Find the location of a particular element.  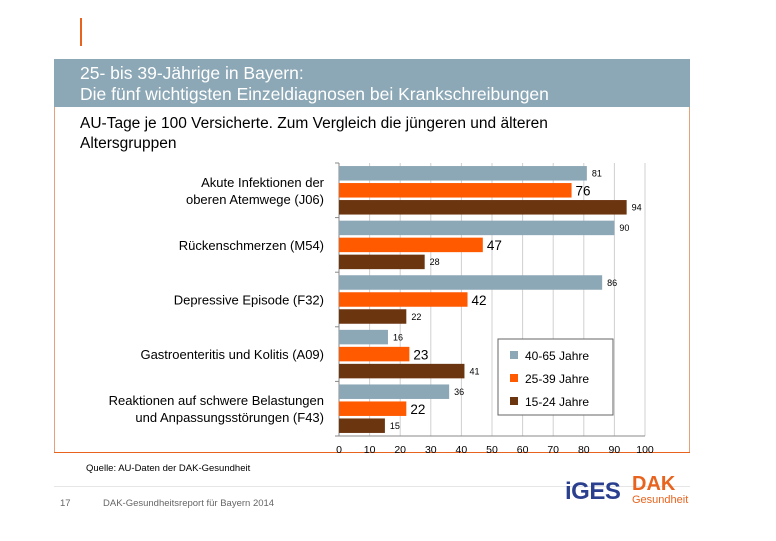

x-tick-label: 70 is located at coordinates (553, 450).